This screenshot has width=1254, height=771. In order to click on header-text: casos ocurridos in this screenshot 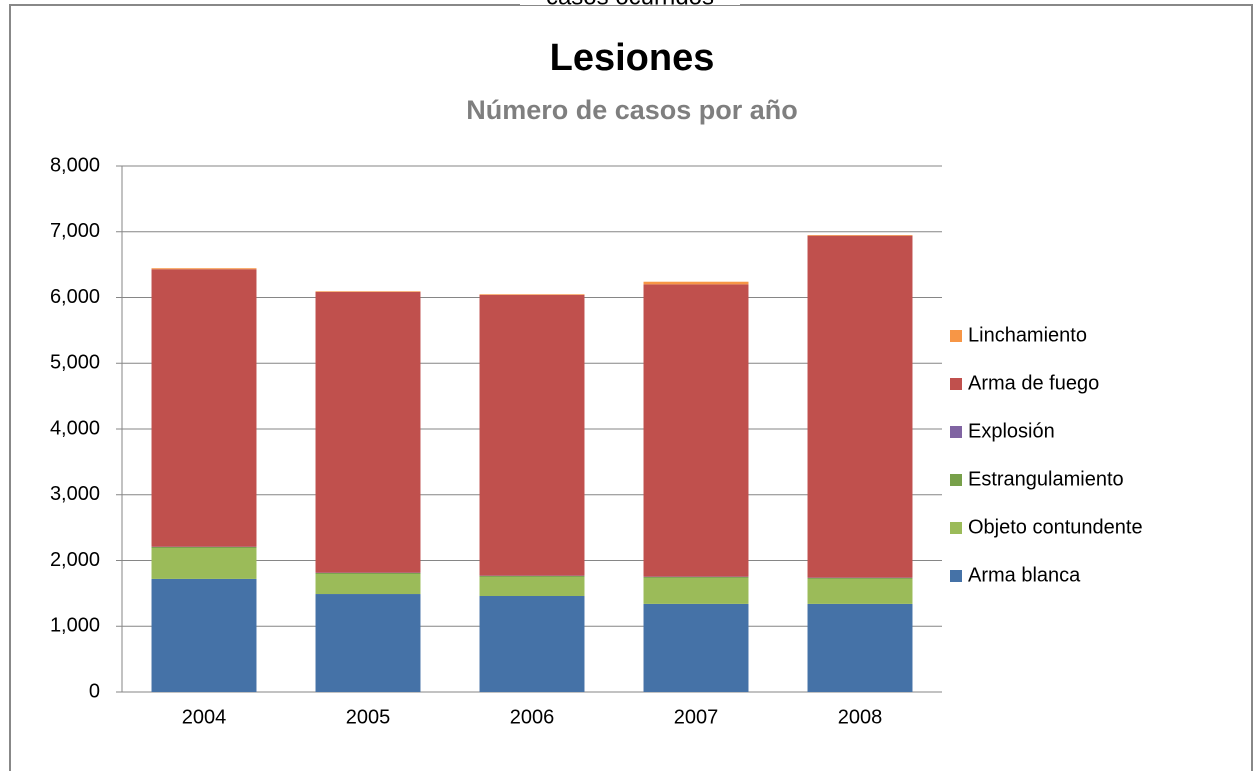, I will do `click(630, 5)`.